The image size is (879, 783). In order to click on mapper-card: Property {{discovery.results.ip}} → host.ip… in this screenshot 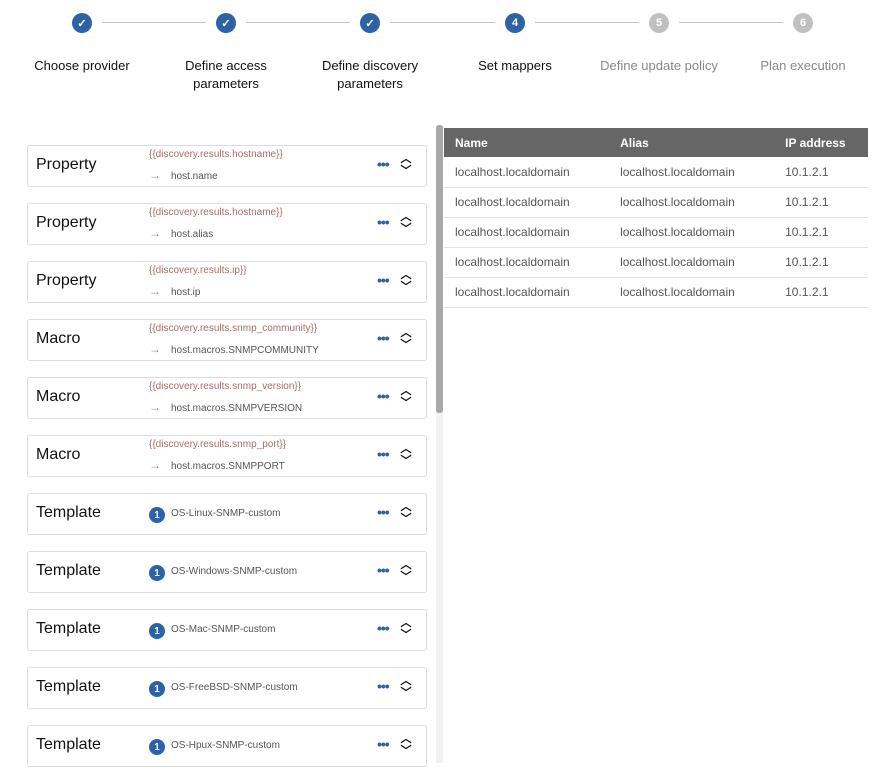, I will do `click(227, 282)`.